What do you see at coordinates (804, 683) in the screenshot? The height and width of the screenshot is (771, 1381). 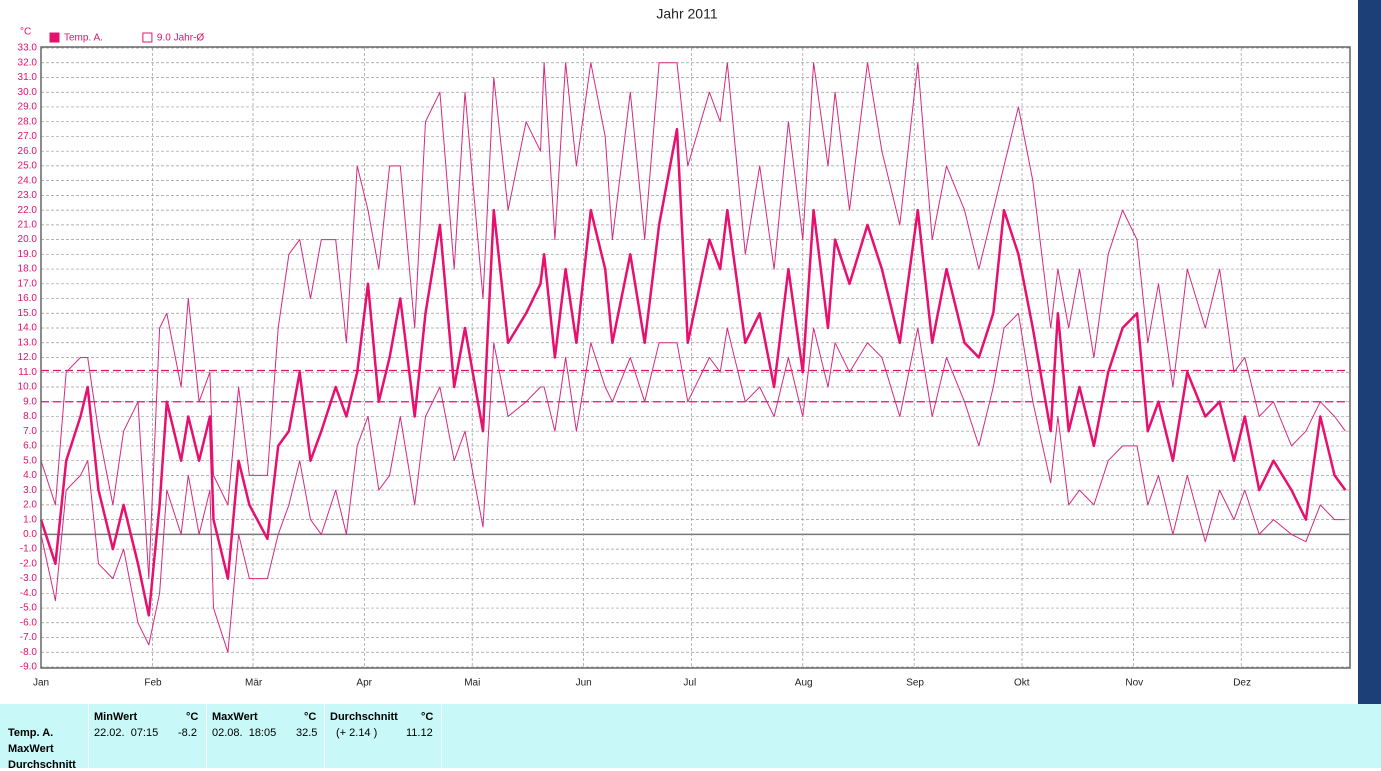 I see `x-tick-label: Aug` at bounding box center [804, 683].